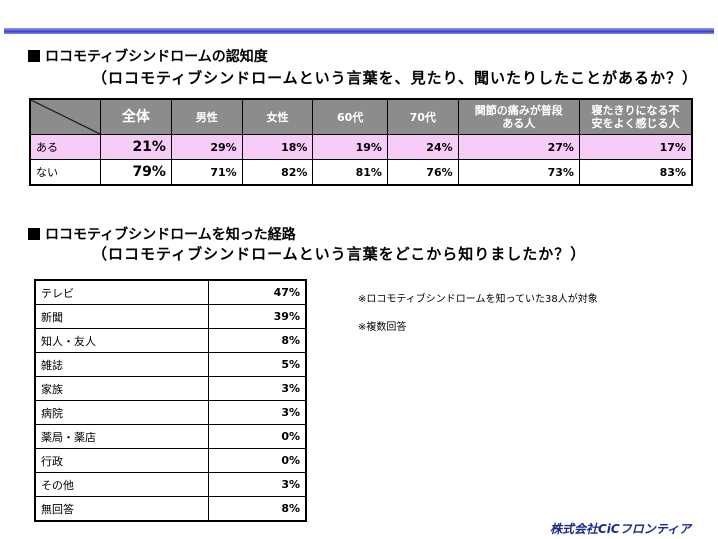 The image size is (718, 539). Describe the element at coordinates (121, 509) in the screenshot. I see `row-label: 無回答` at that location.